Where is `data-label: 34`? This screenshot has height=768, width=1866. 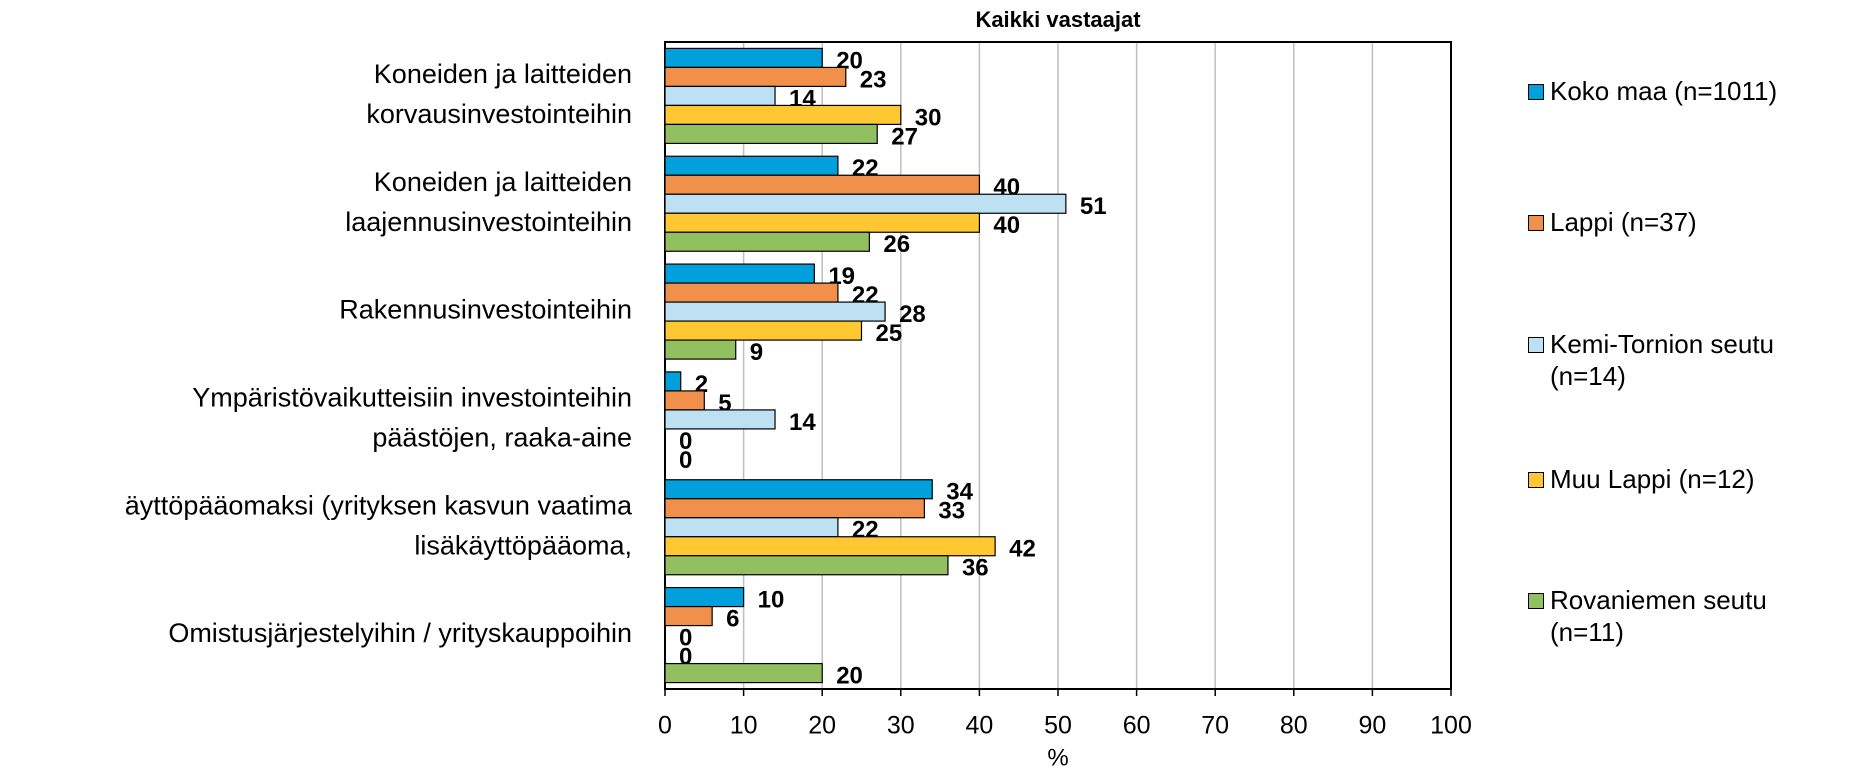 data-label: 34 is located at coordinates (959, 492).